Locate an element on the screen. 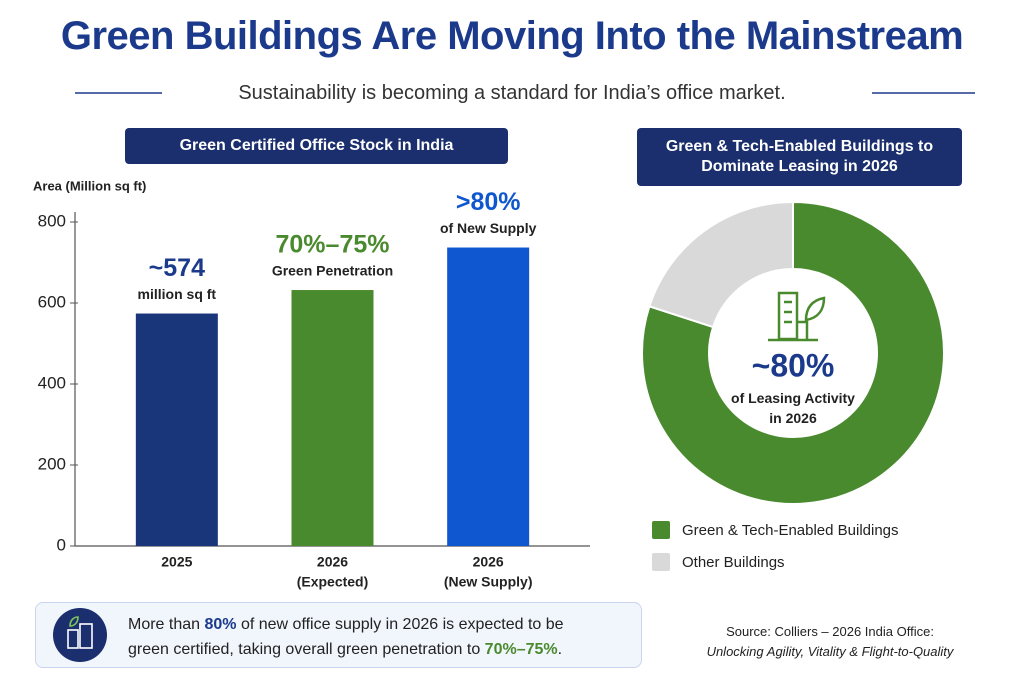  annotation-headline: ~574 is located at coordinates (177, 268).